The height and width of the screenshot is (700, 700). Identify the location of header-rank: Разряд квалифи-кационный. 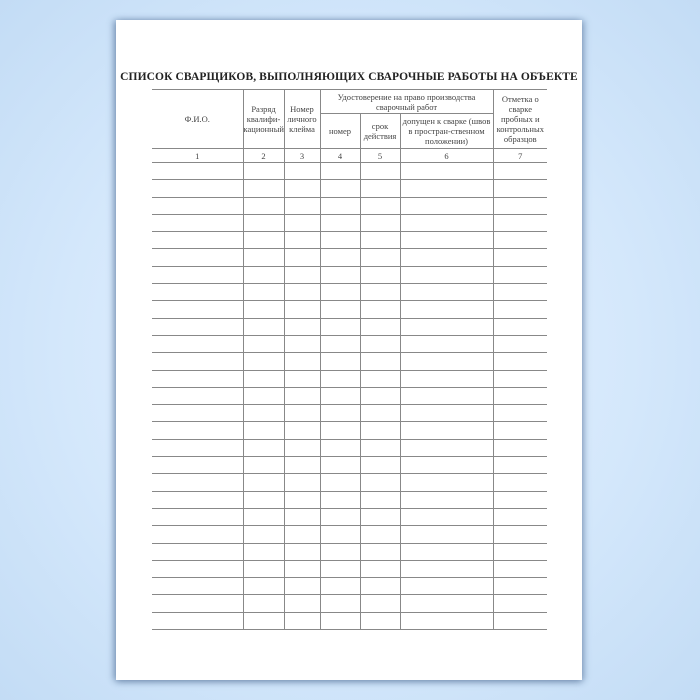
(263, 119).